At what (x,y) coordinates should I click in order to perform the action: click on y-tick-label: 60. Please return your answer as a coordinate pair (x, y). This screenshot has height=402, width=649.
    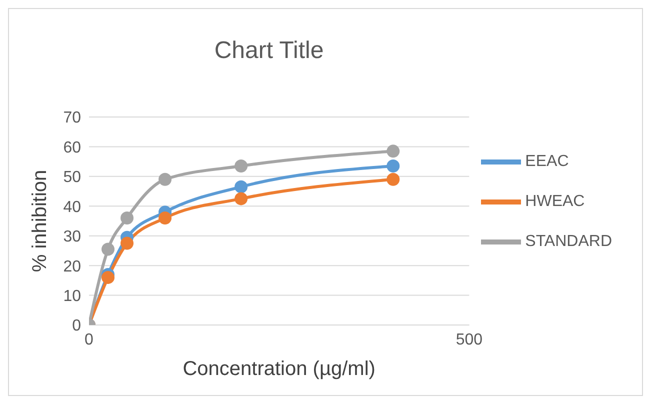
    Looking at the image, I should click on (72, 147).